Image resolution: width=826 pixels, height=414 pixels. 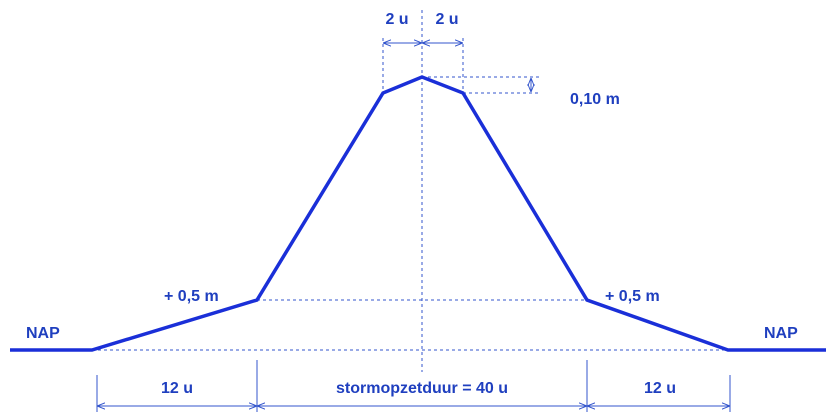 I want to click on label: 0,10 m, so click(x=595, y=99).